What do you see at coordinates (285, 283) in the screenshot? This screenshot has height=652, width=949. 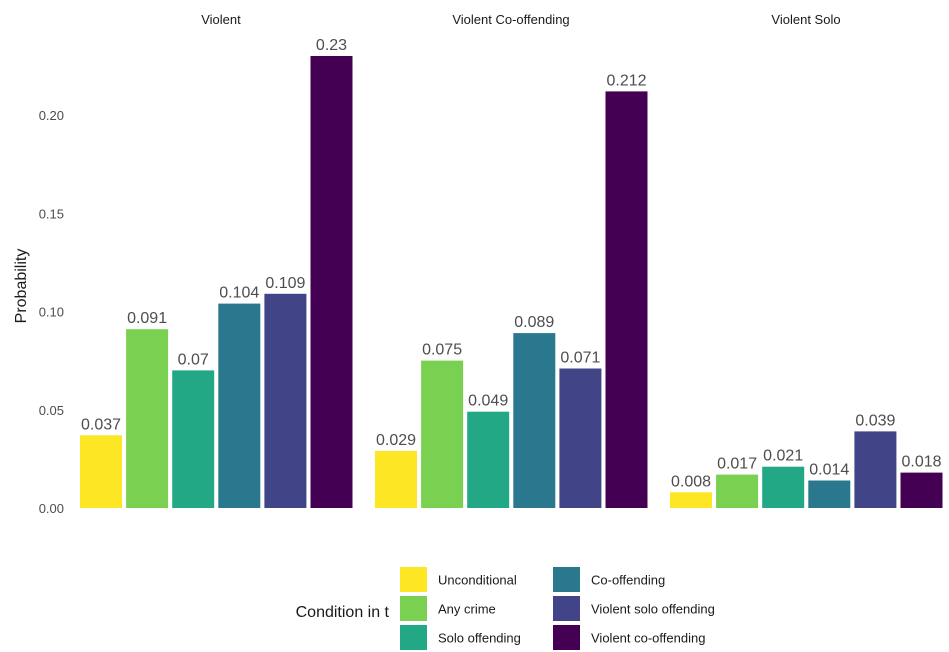 I see `data-label-0-4: 0.109` at bounding box center [285, 283].